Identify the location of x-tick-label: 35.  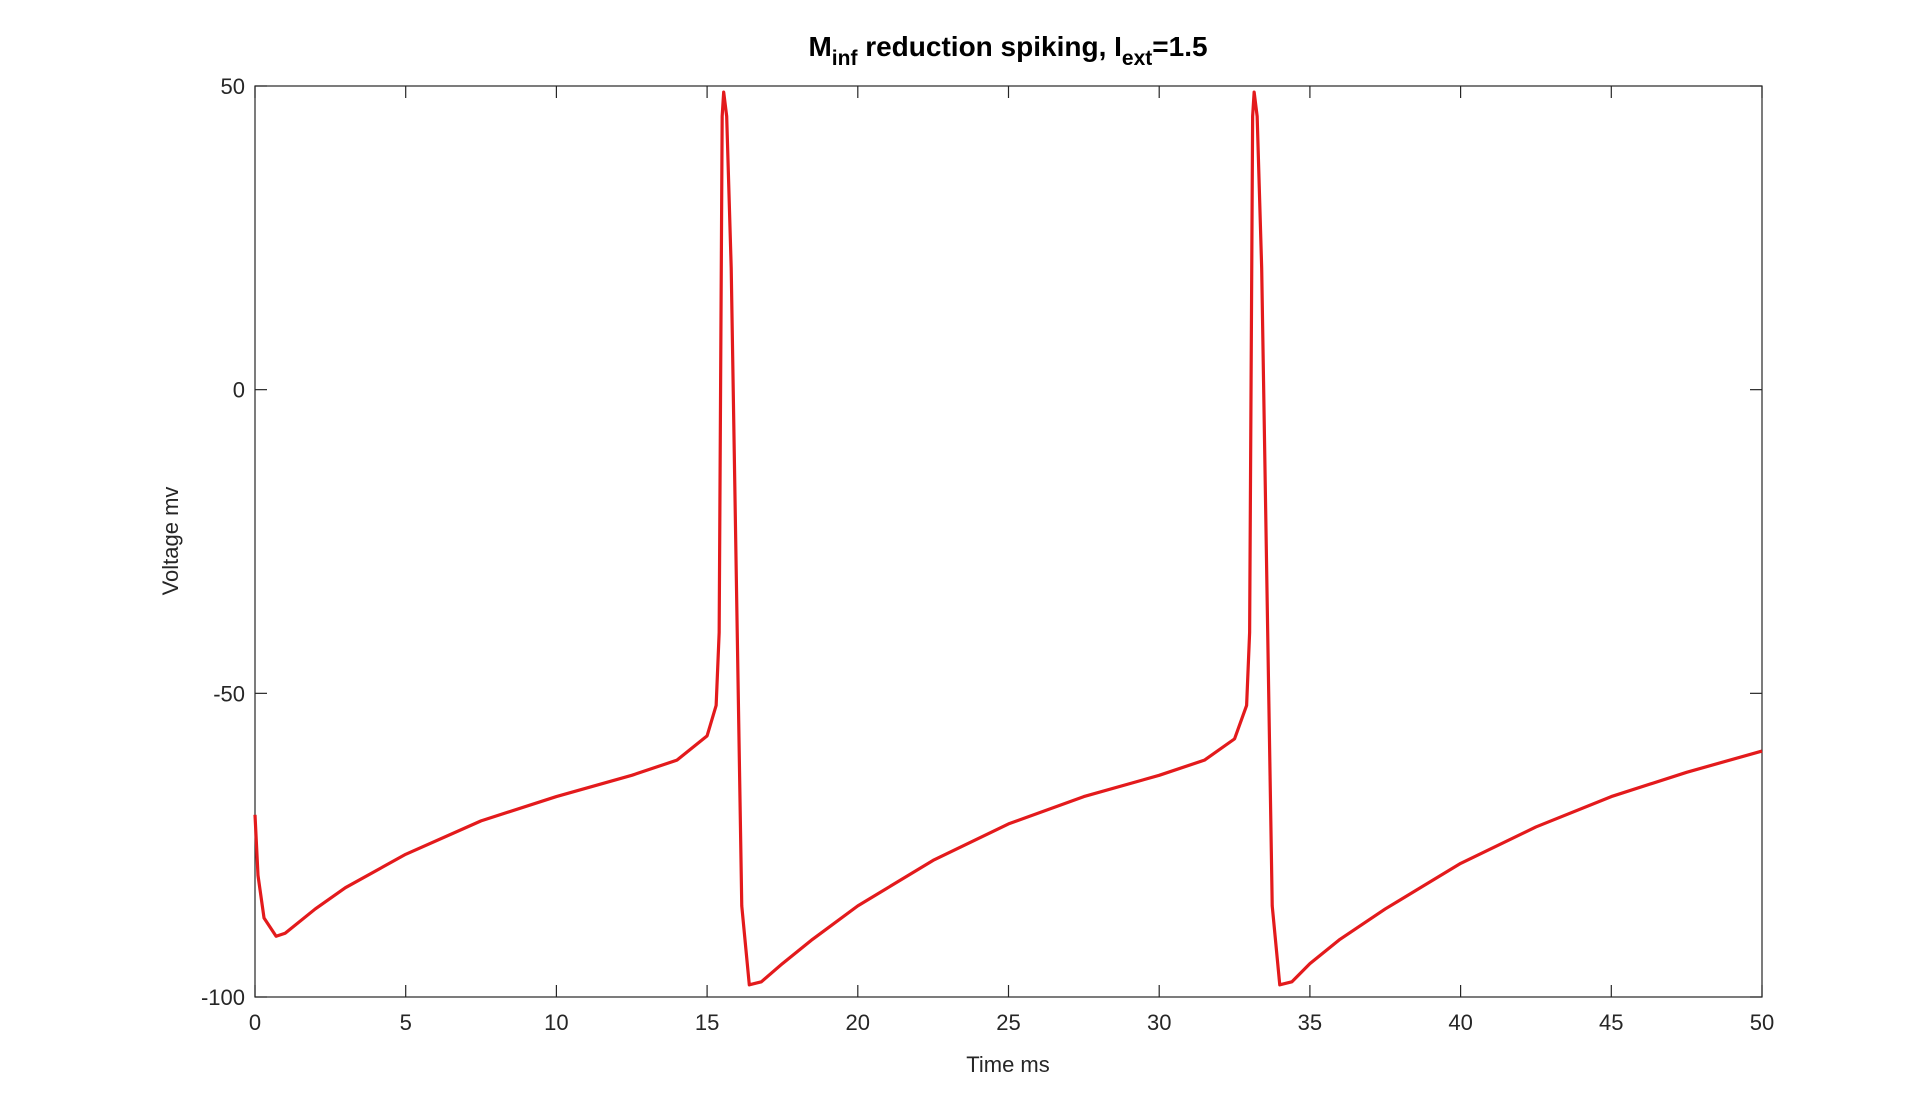
(1310, 1022).